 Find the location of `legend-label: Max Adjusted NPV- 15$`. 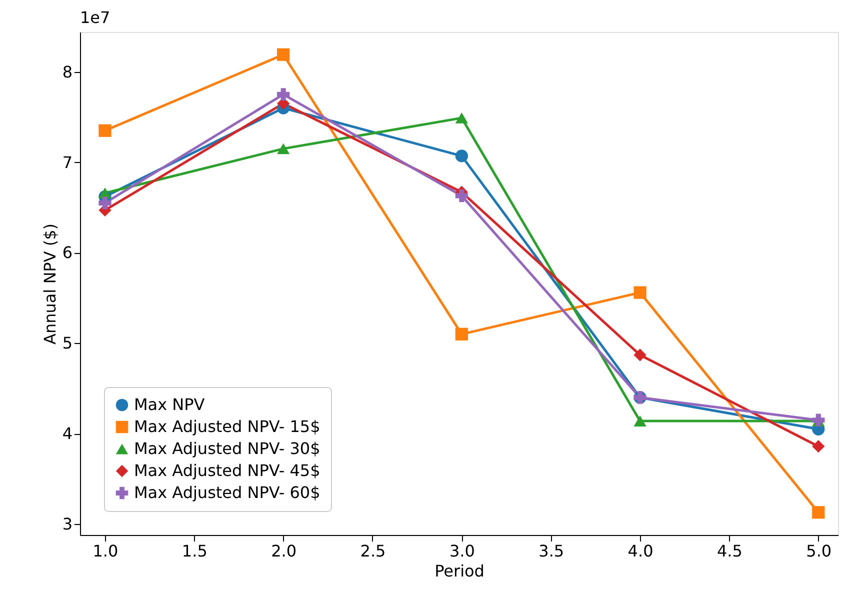

legend-label: Max Adjusted NPV- 15$ is located at coordinates (227, 426).